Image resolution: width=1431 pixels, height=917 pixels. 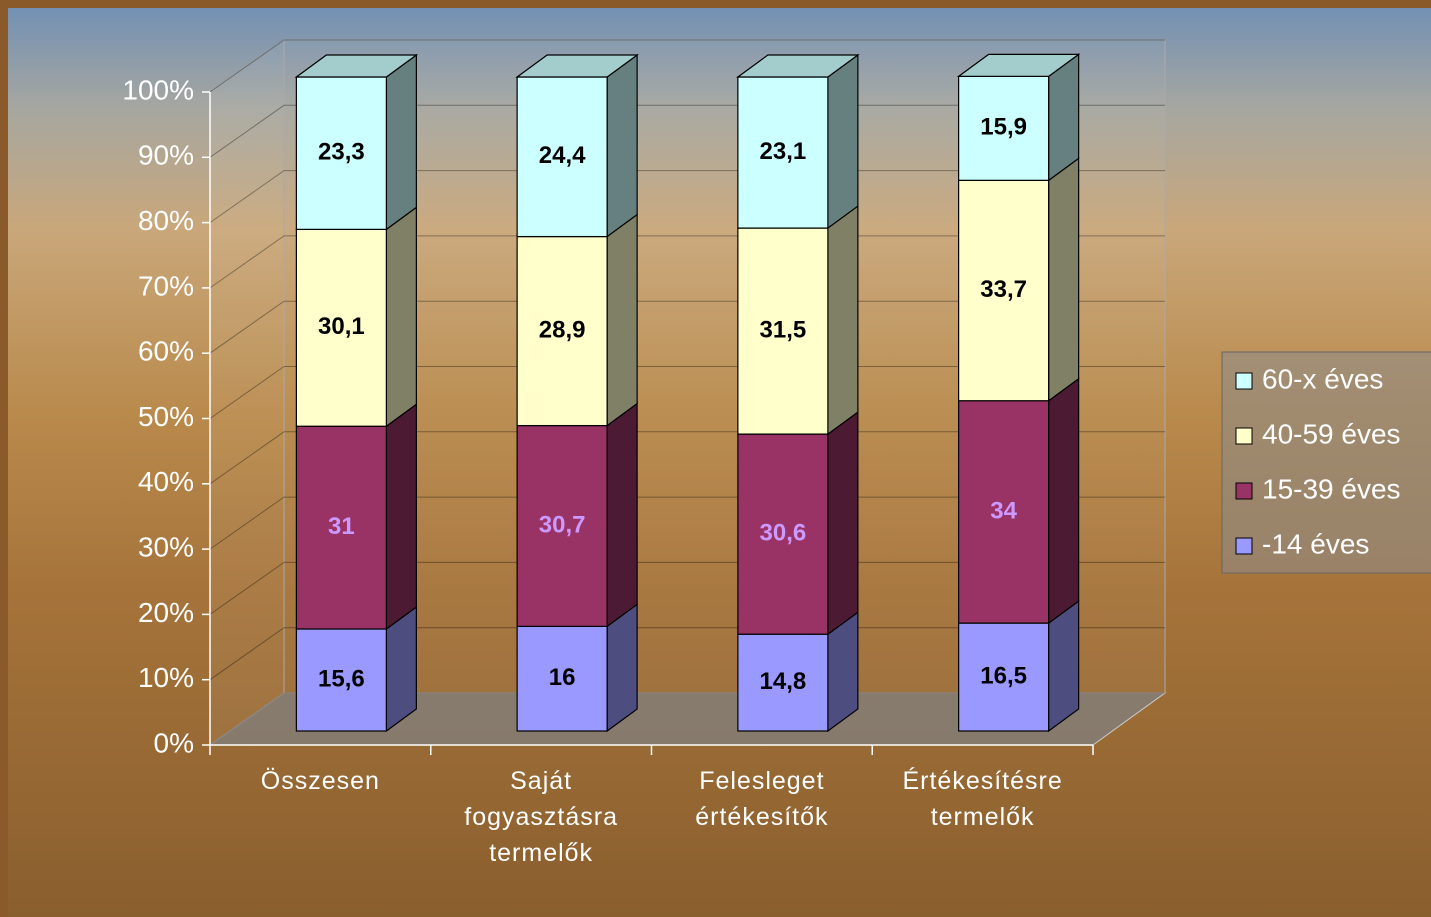 I want to click on y-tick-label: 20%, so click(x=166, y=612).